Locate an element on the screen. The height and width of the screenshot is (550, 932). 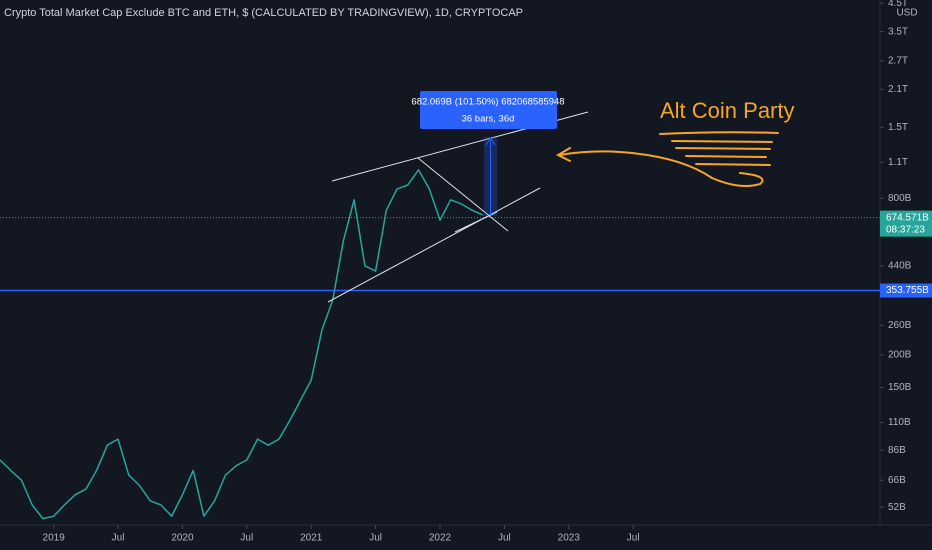
x-tick-label: 2019 is located at coordinates (54, 538).